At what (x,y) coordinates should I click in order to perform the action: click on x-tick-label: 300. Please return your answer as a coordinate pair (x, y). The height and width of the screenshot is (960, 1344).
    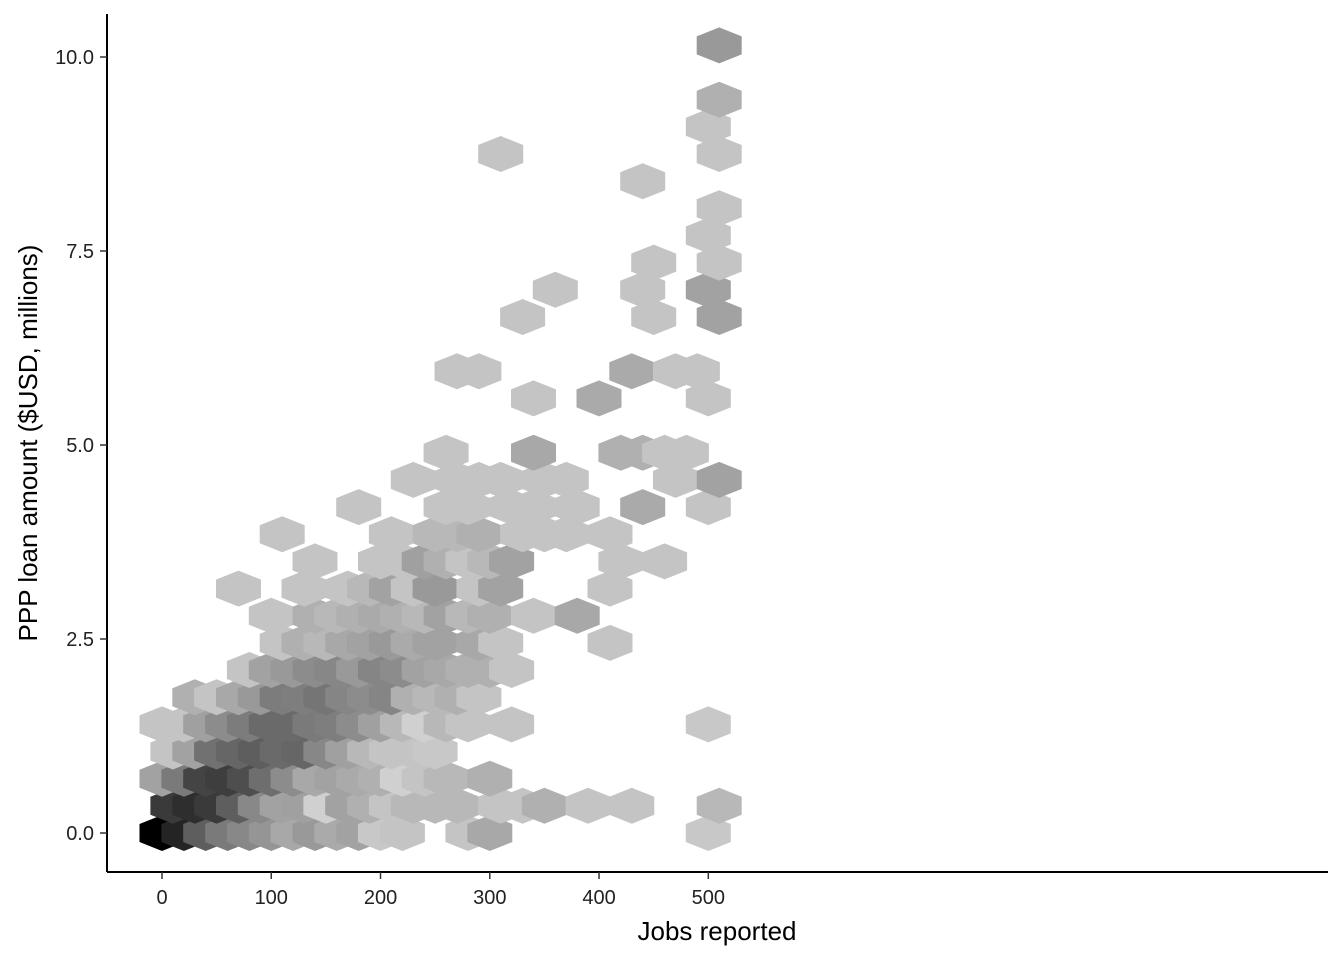
    Looking at the image, I should click on (489, 898).